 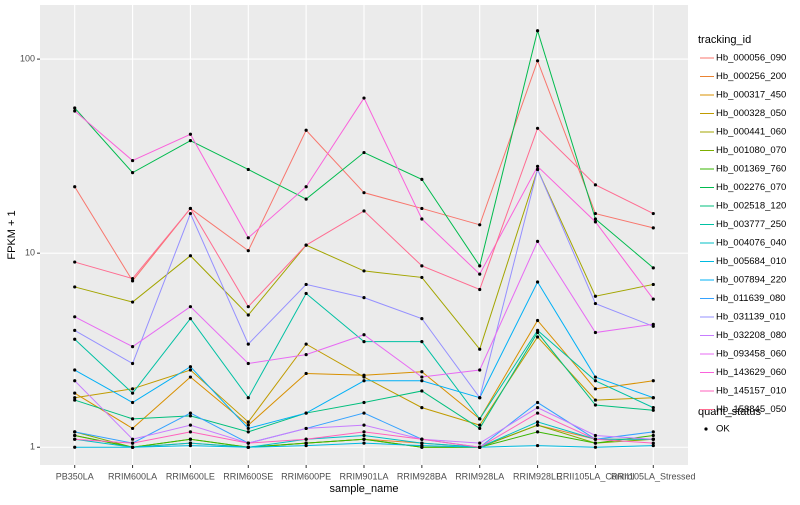 I want to click on legend-label: Hb_093458_060, so click(x=751, y=354).